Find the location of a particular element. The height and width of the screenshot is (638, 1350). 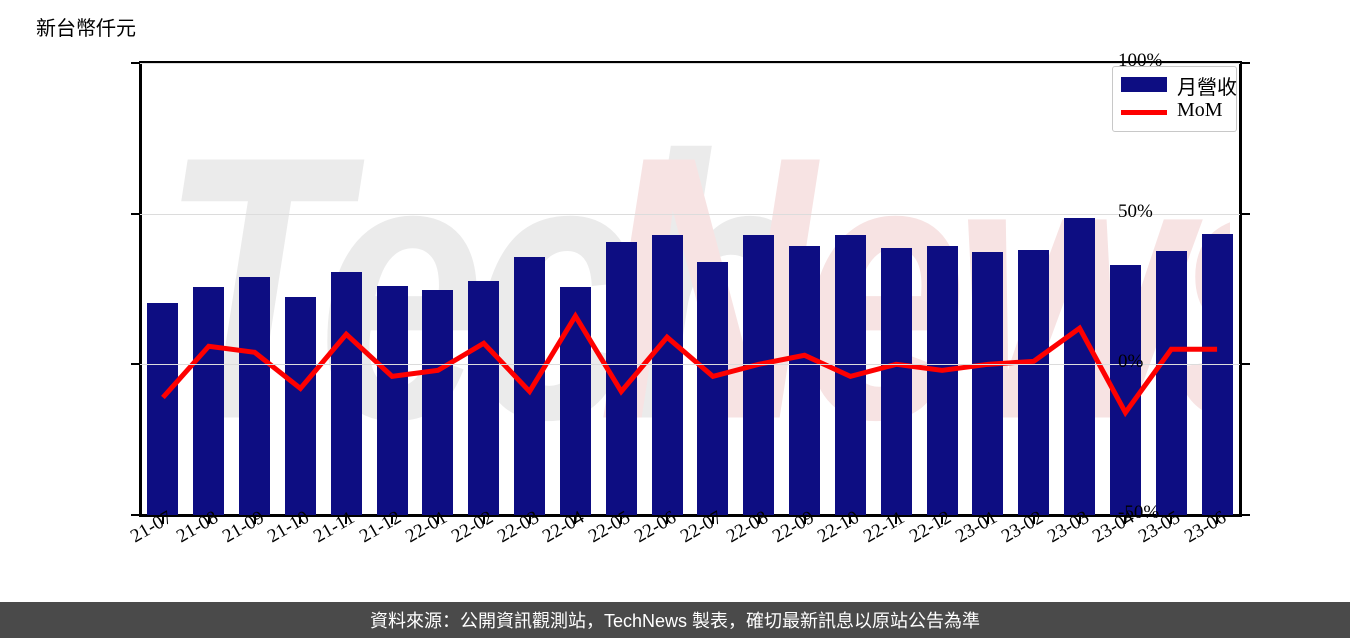

right-axis-tick-label: -50% is located at coordinates (1139, 512).